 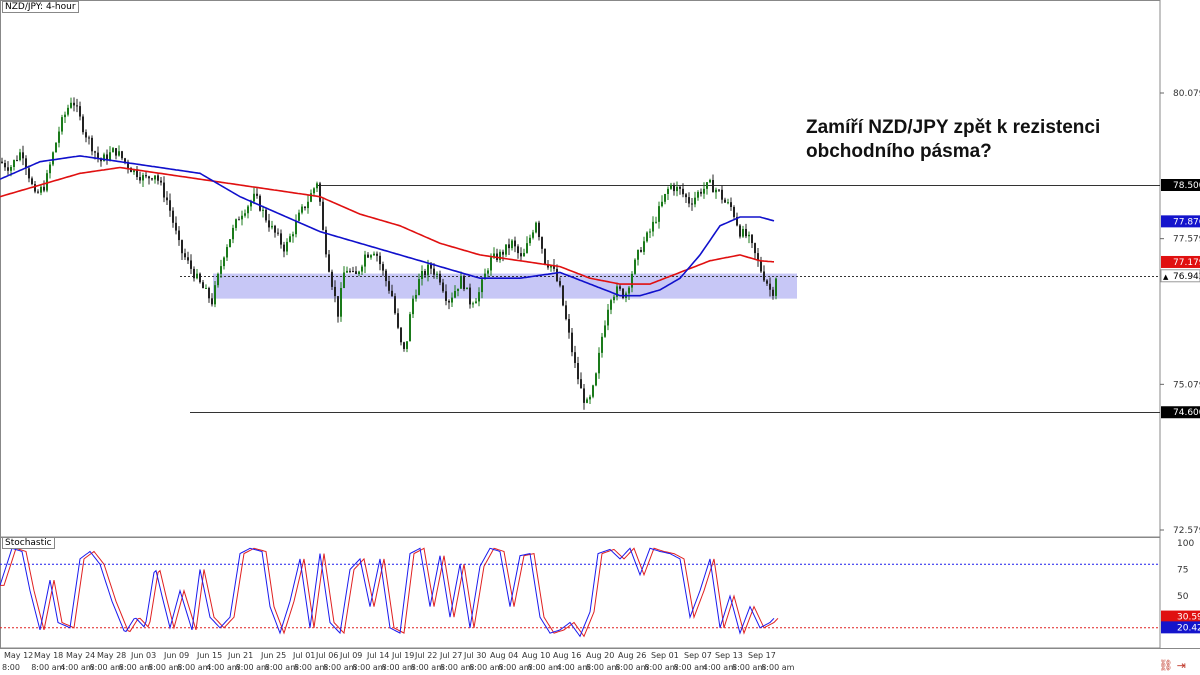 I want to click on x-date-label: Jul 27, so click(x=450, y=655).